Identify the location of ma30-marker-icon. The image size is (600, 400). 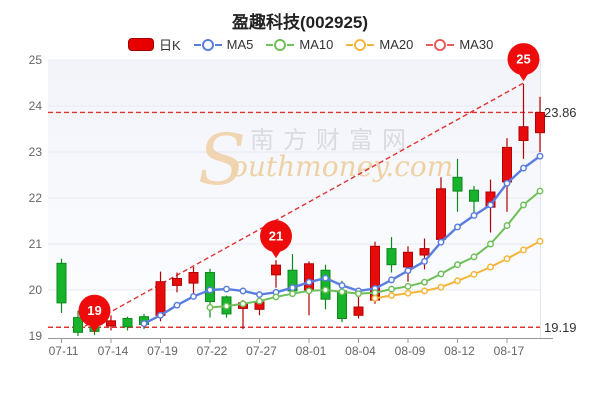
(440, 44).